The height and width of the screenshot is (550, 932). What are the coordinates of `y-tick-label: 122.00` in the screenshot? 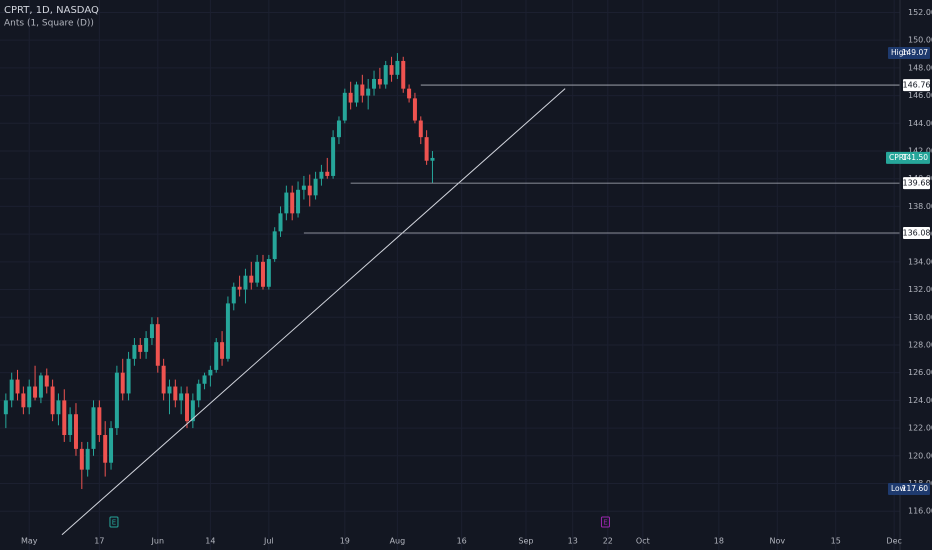 It's located at (920, 428).